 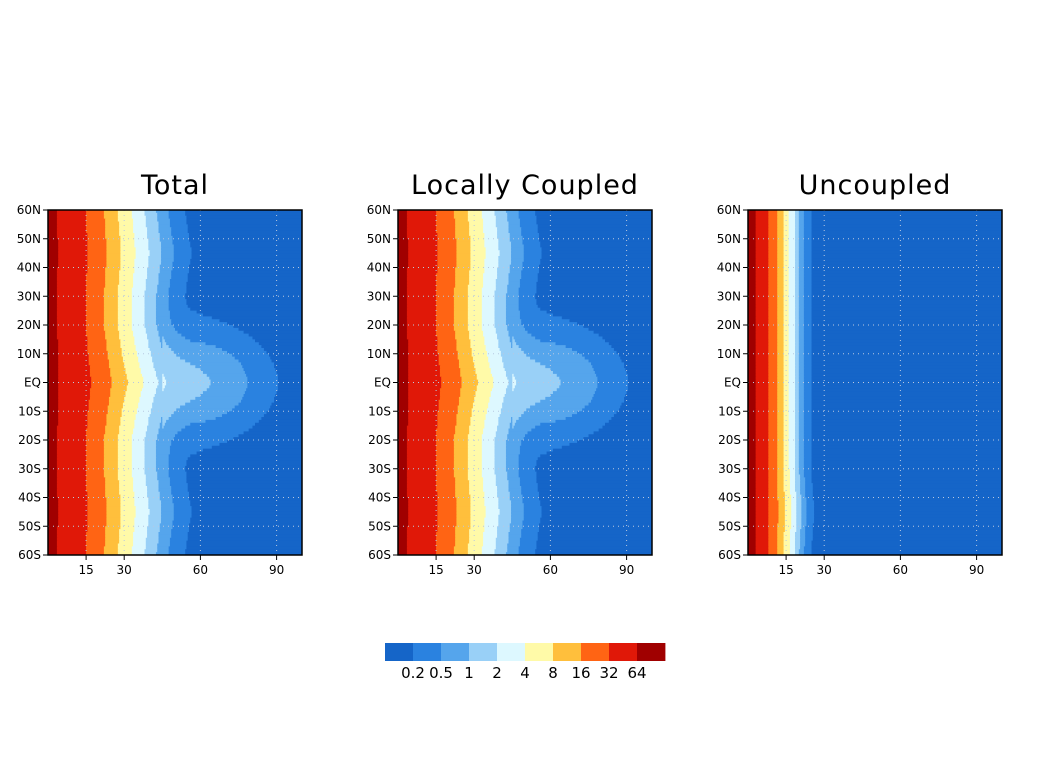 I want to click on heatmap-field, so click(x=175, y=382).